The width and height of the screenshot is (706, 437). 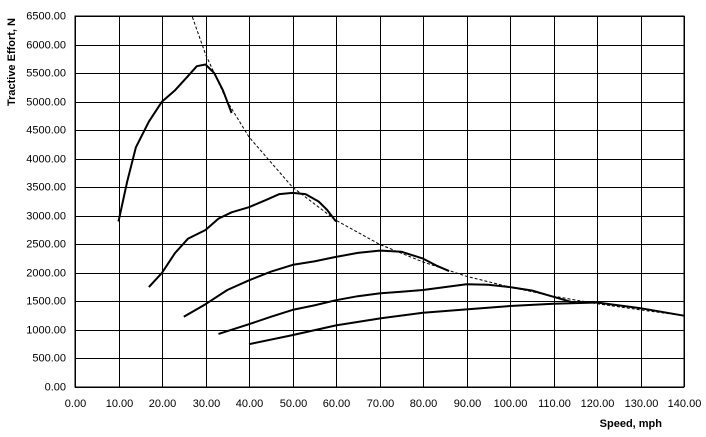 I want to click on x-tick-label: 70.00, so click(x=381, y=404).